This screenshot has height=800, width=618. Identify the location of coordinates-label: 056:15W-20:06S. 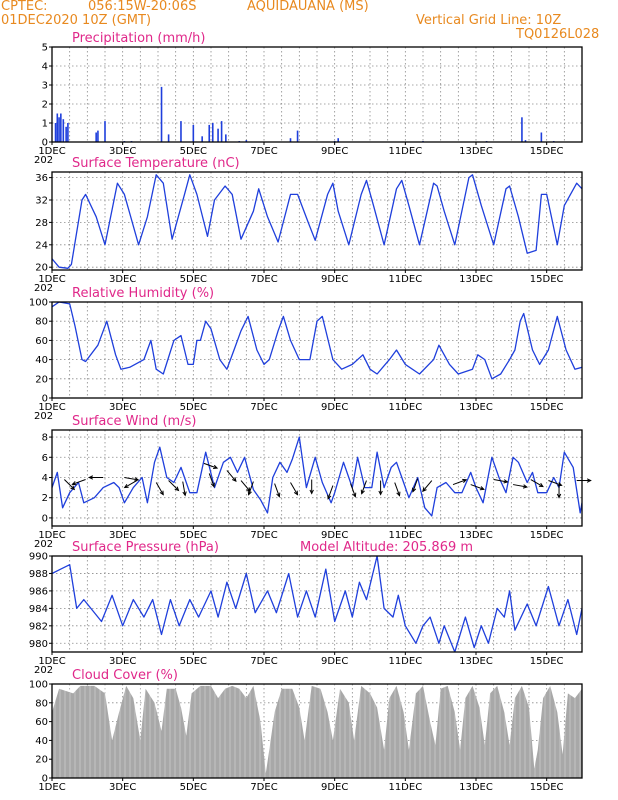
(142, 7).